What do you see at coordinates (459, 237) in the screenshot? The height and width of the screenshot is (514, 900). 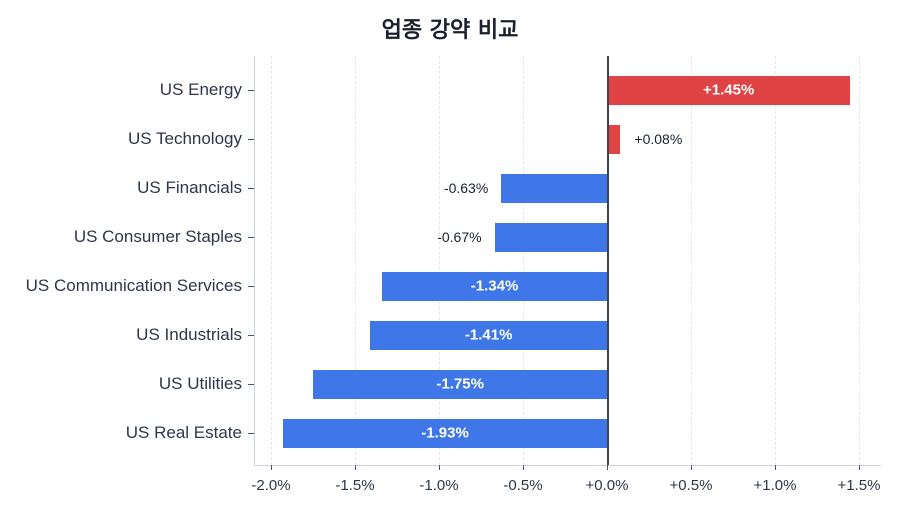 I see `value-label: -0.67%` at bounding box center [459, 237].